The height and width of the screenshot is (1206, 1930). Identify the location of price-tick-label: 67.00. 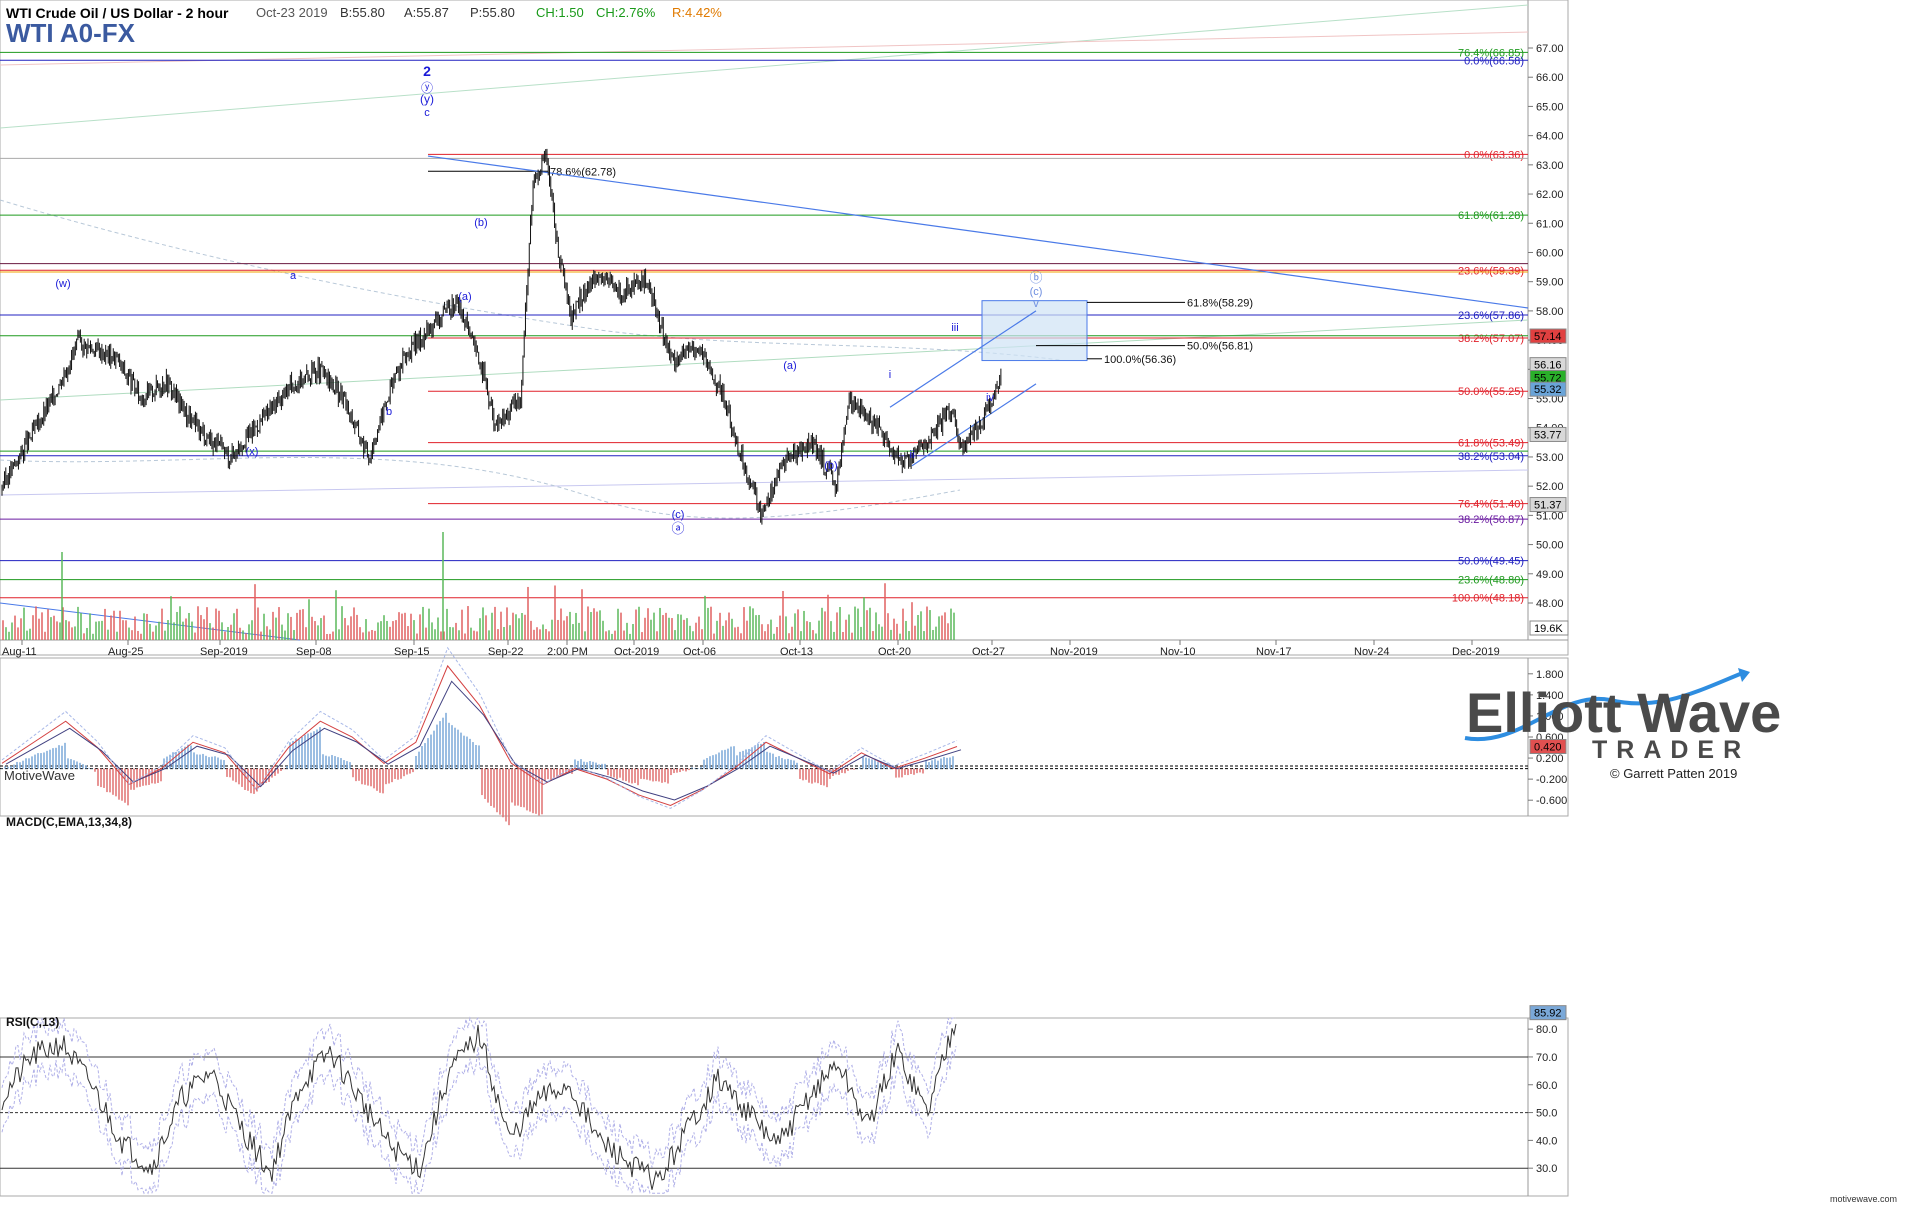
(1550, 49).